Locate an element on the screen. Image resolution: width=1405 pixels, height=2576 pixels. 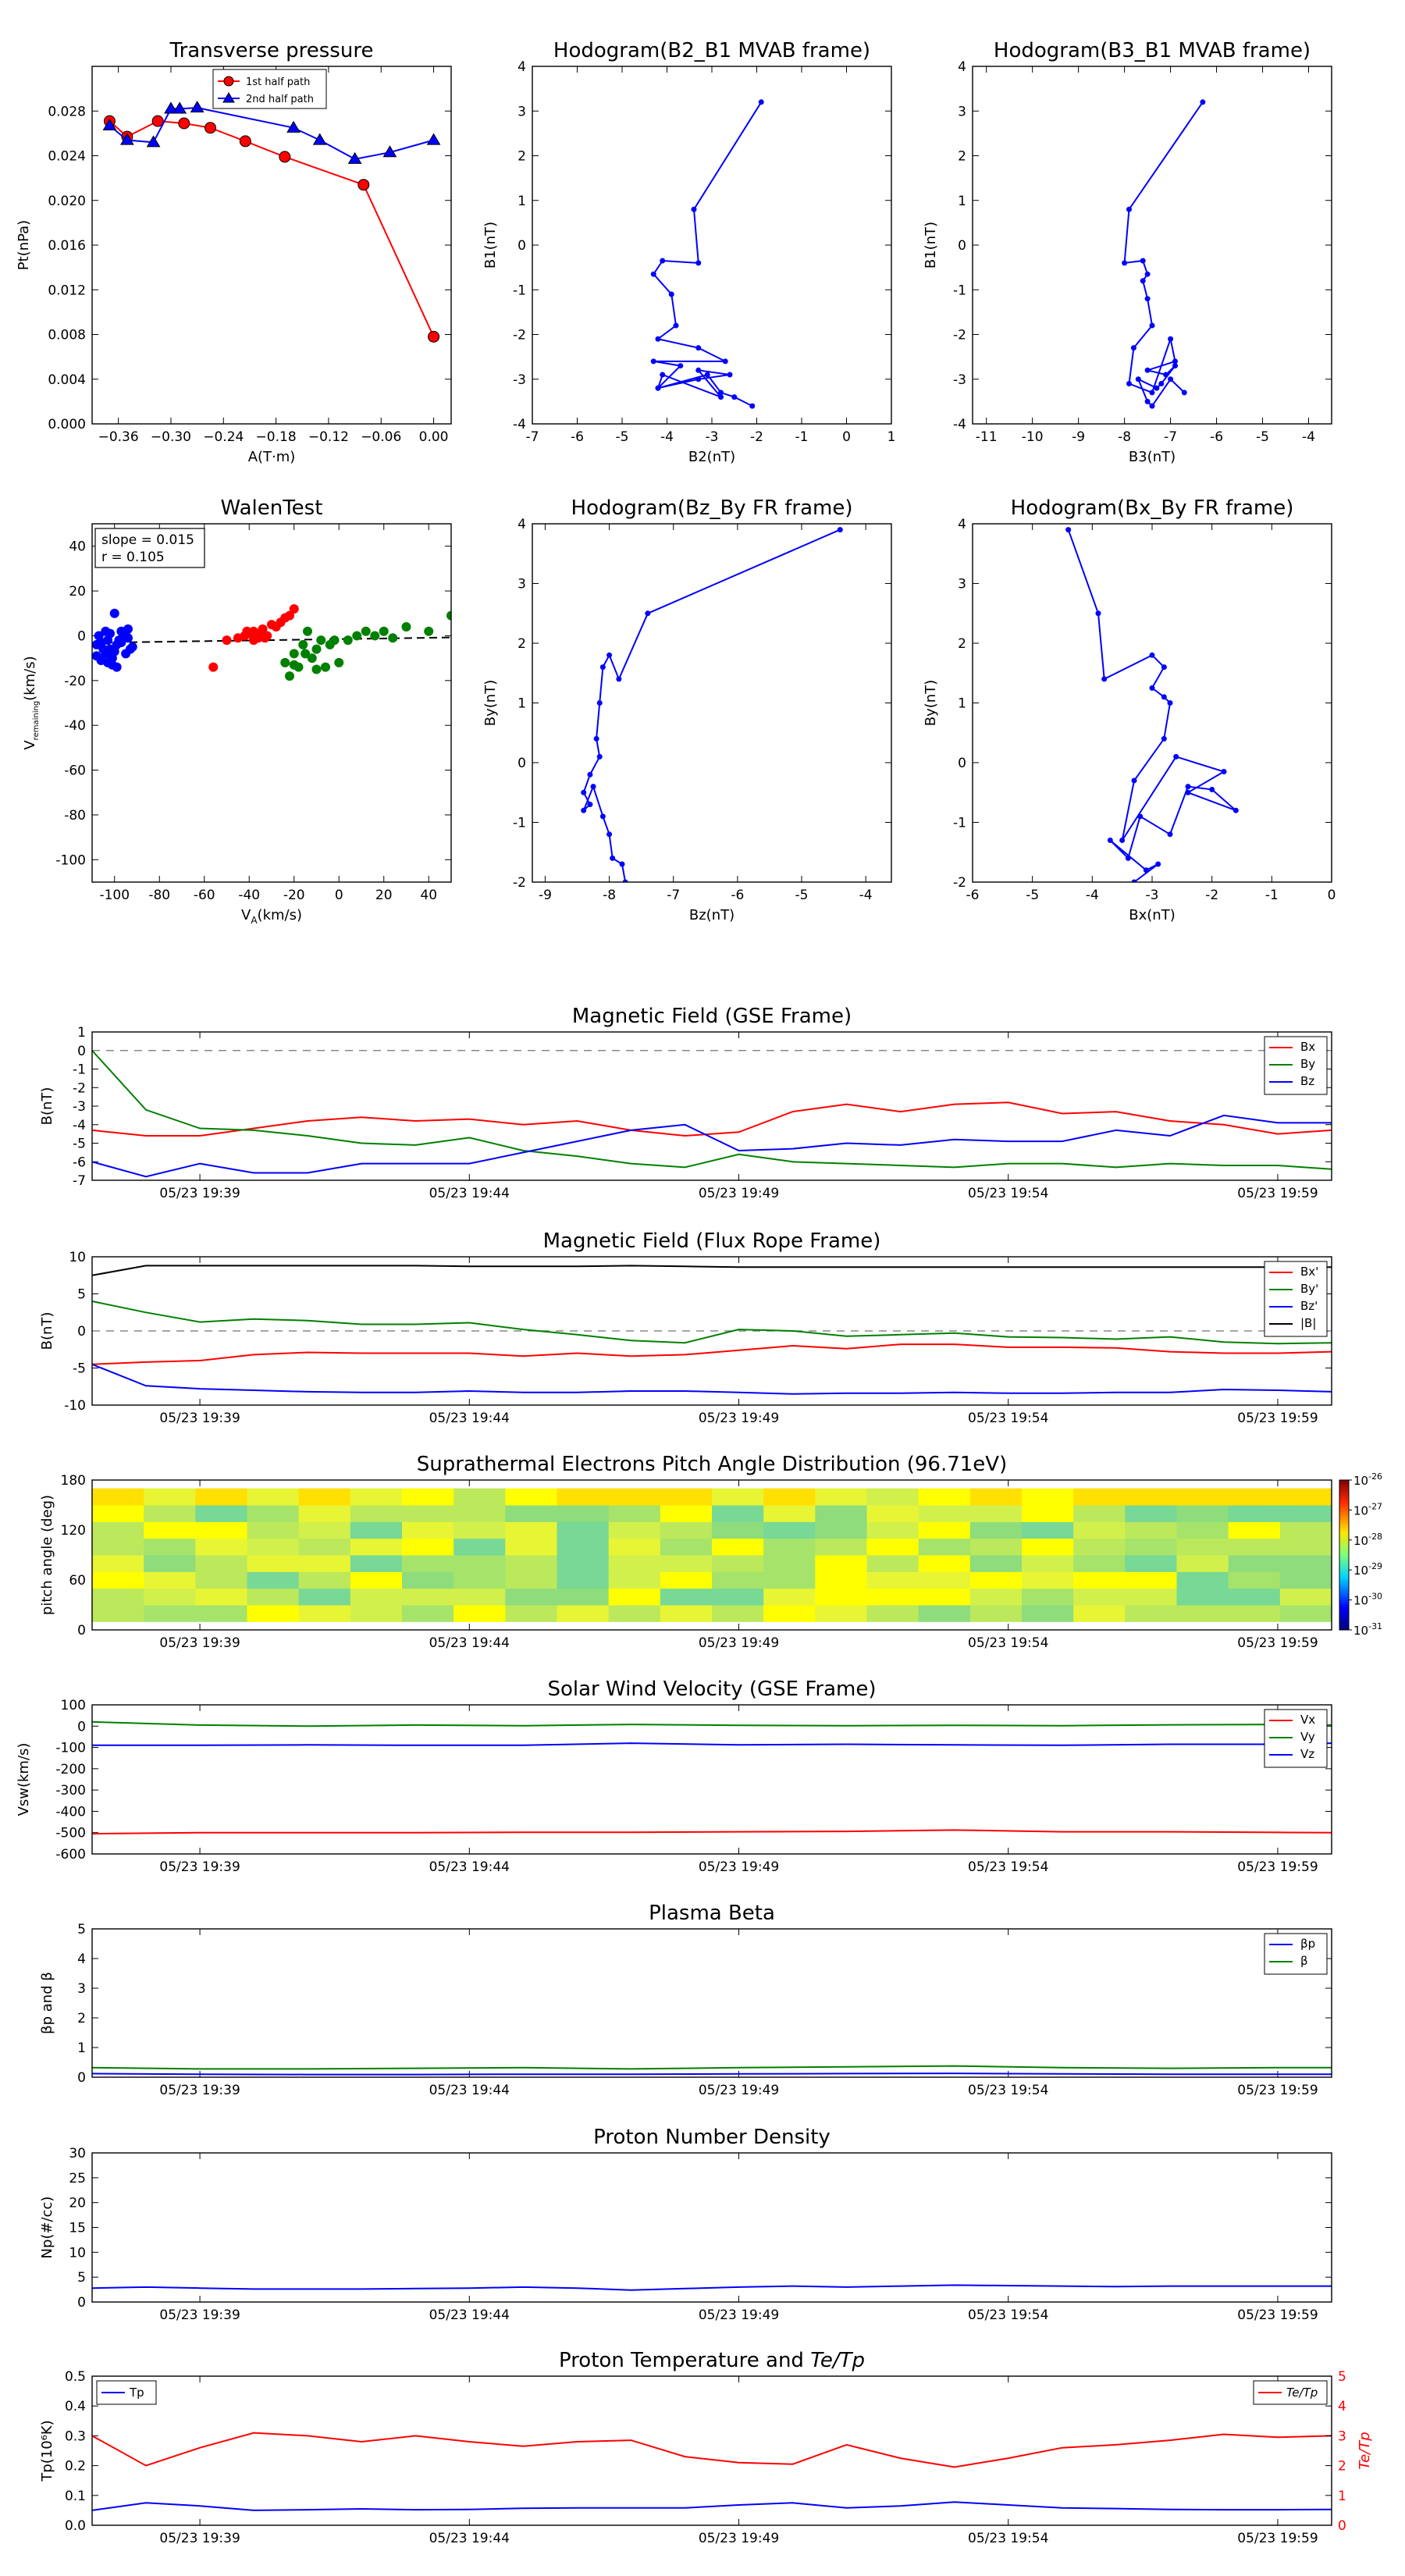
y-tick-label: -60 is located at coordinates (75, 771).